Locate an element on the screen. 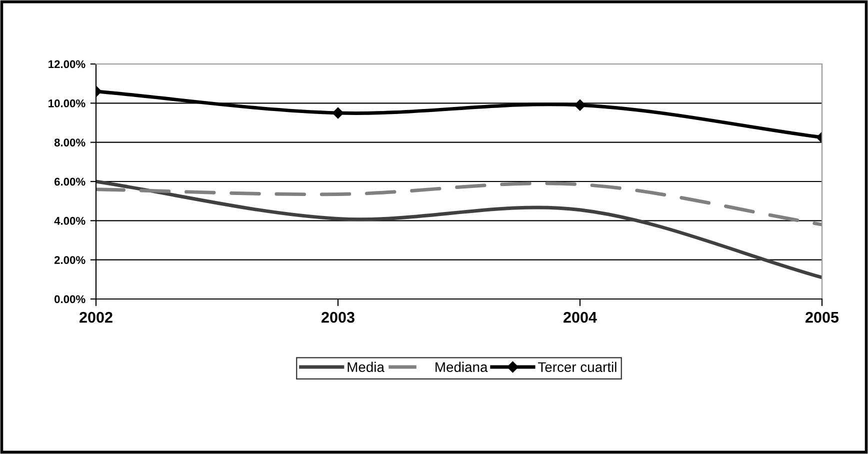 This screenshot has height=454, width=868. y-tick-label: 2.00% is located at coordinates (70, 260).